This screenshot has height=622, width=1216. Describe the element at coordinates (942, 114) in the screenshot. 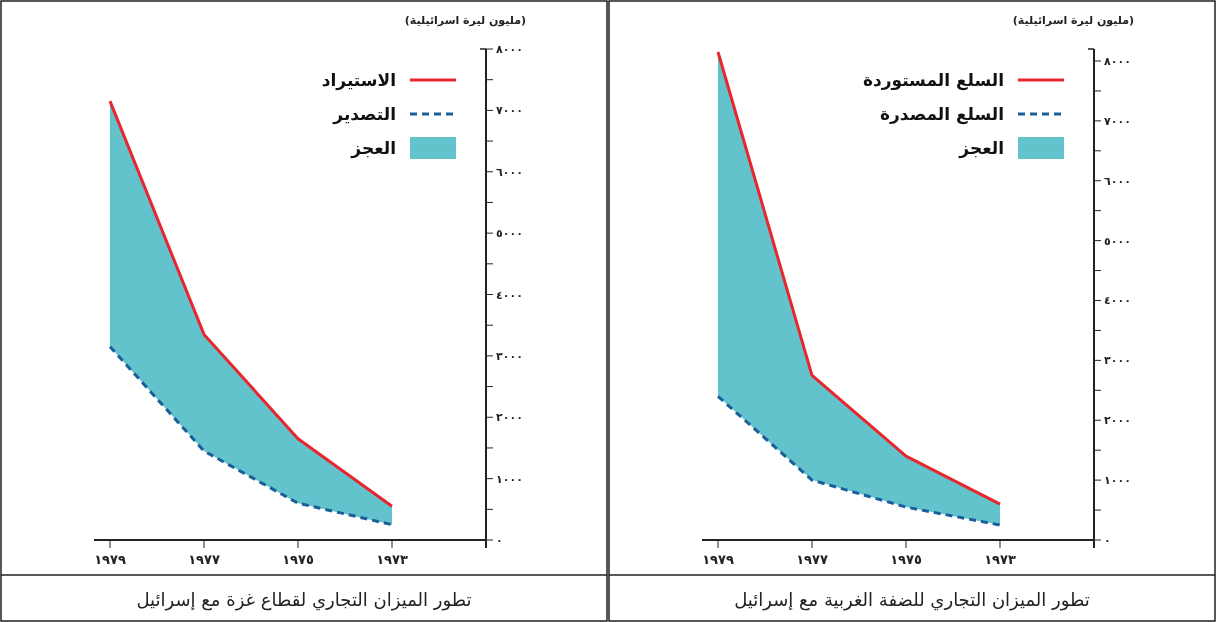

I see `legend-label: السلع المصدرة` at that location.